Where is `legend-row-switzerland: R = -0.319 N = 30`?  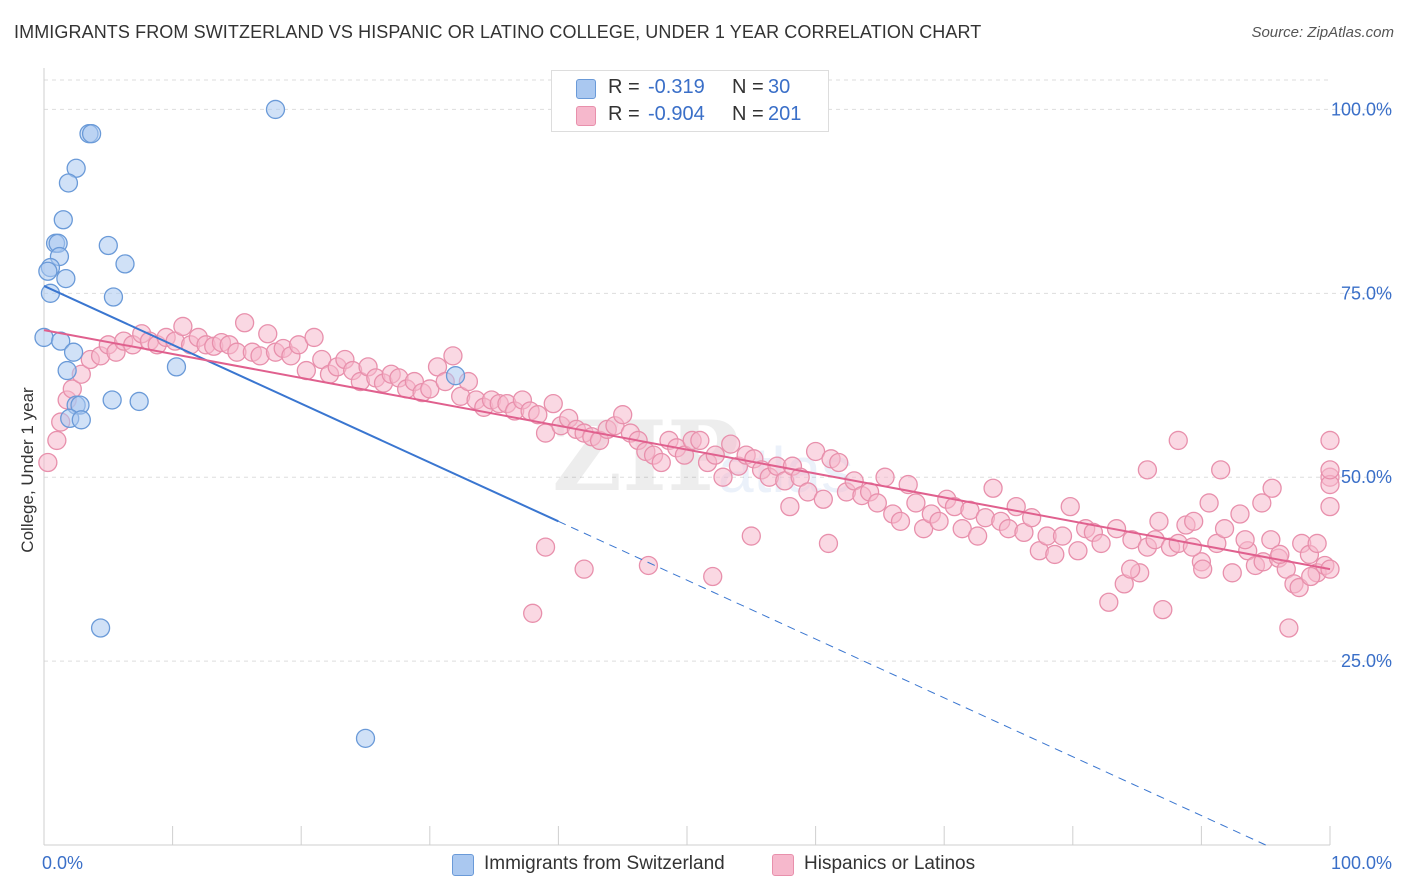 legend-row-switzerland: R = -0.319 N = 30 is located at coordinates (690, 88).